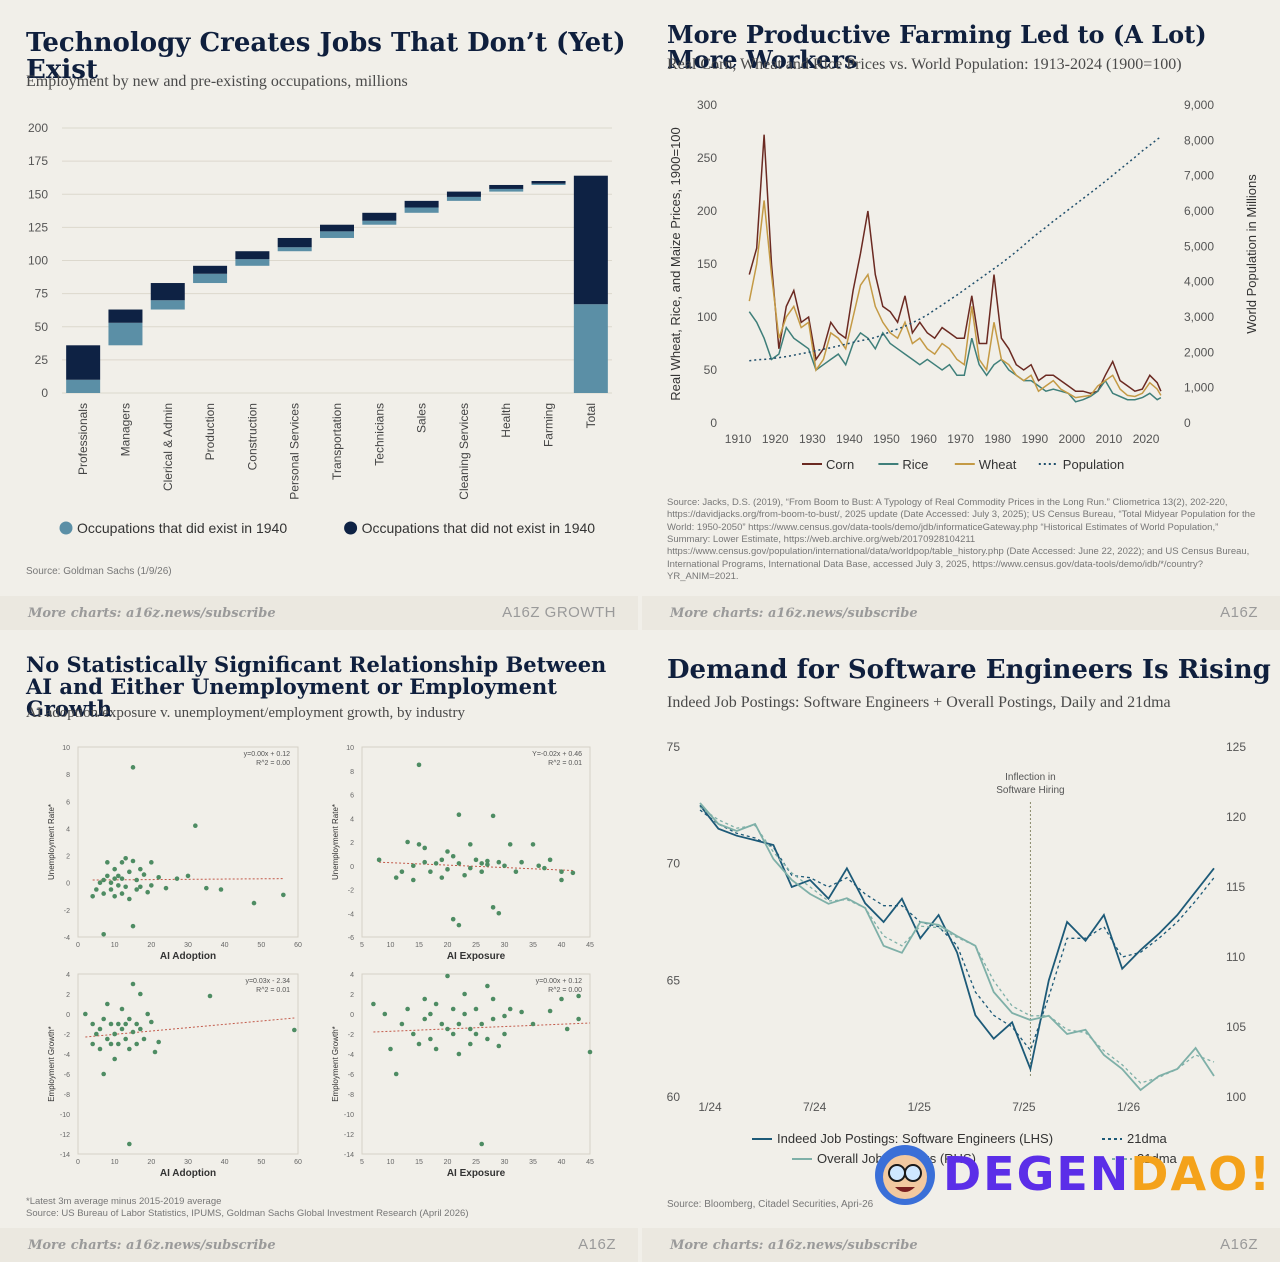 The height and width of the screenshot is (1262, 1280). I want to click on mascot-avatar-icon, so click(905, 1175).